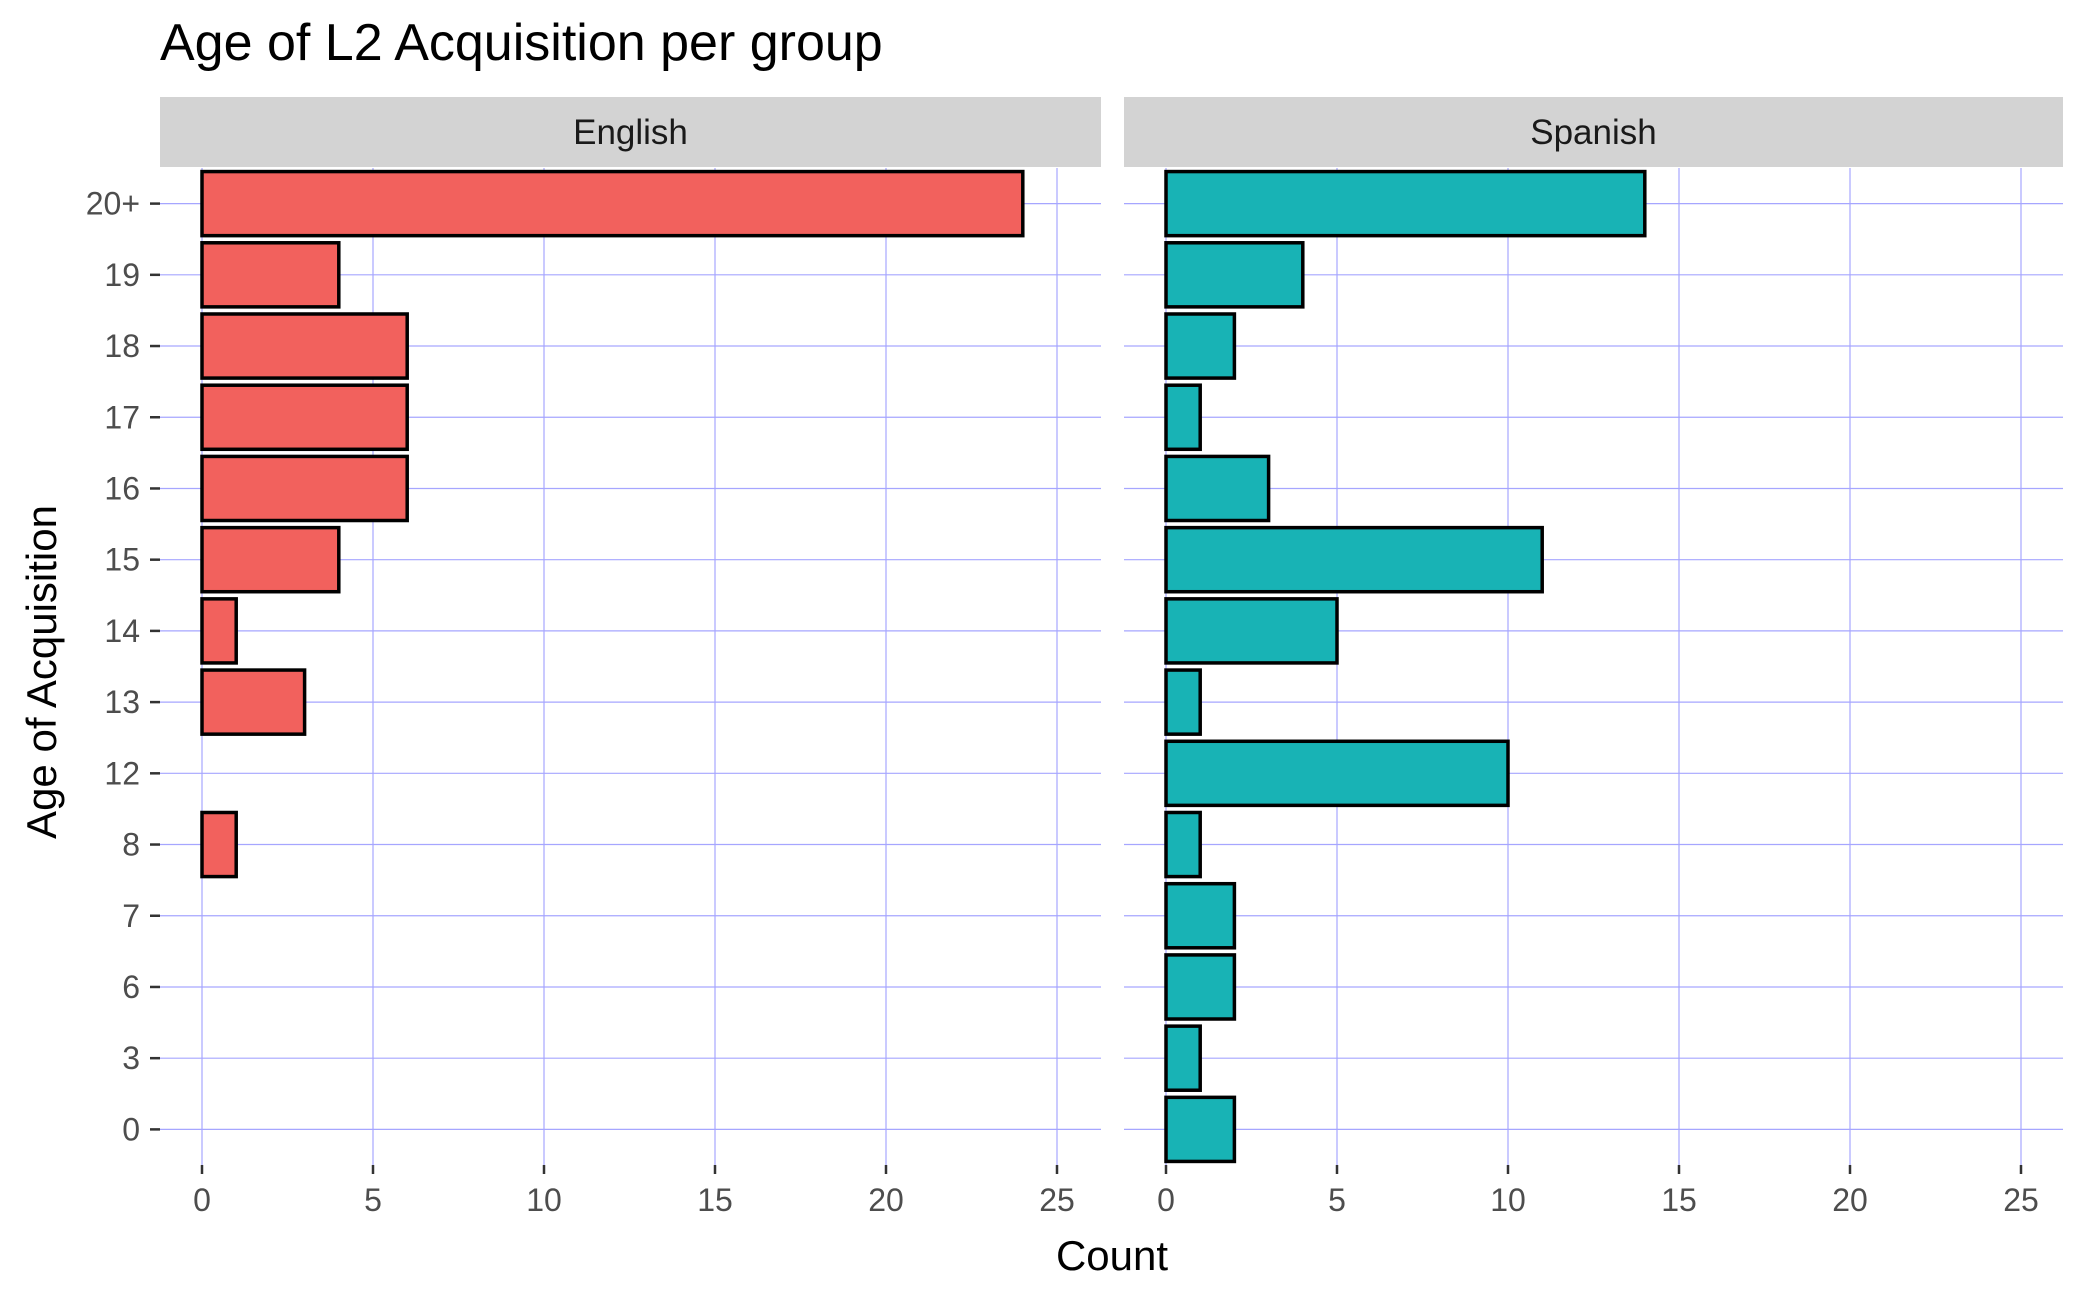  Describe the element at coordinates (122, 631) in the screenshot. I see `y-tick-label-14: 14` at that location.